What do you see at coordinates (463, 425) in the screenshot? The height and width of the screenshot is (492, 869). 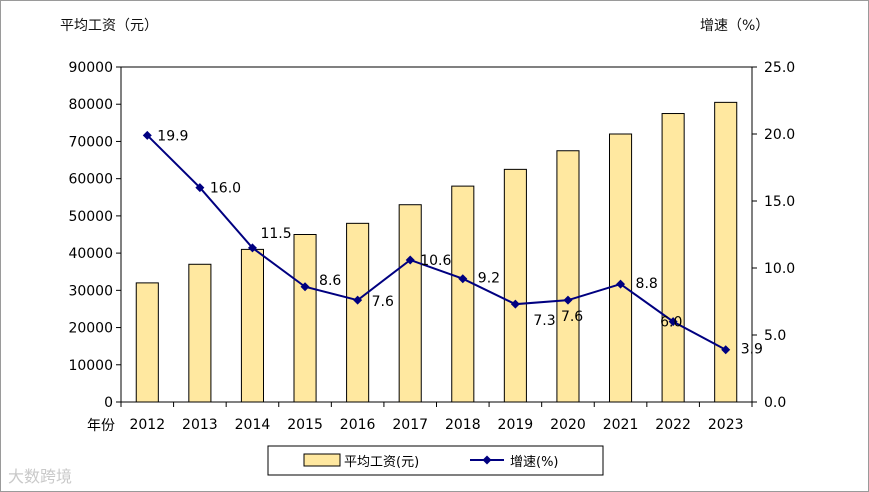 I see `x-axis-tick-label: 2018` at bounding box center [463, 425].